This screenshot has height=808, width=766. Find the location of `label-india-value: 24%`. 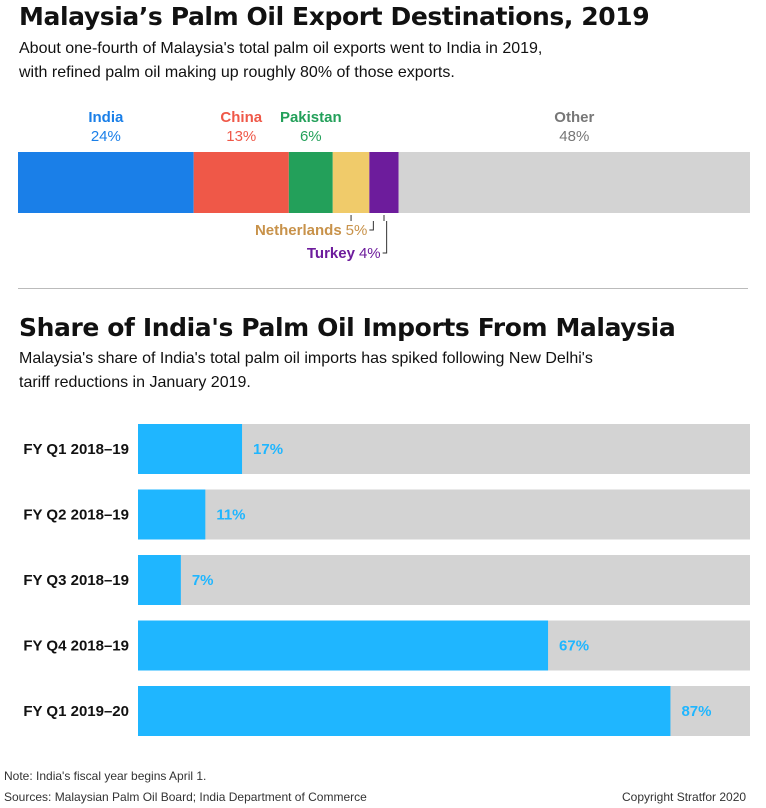

label-india-value: 24% is located at coordinates (106, 136).